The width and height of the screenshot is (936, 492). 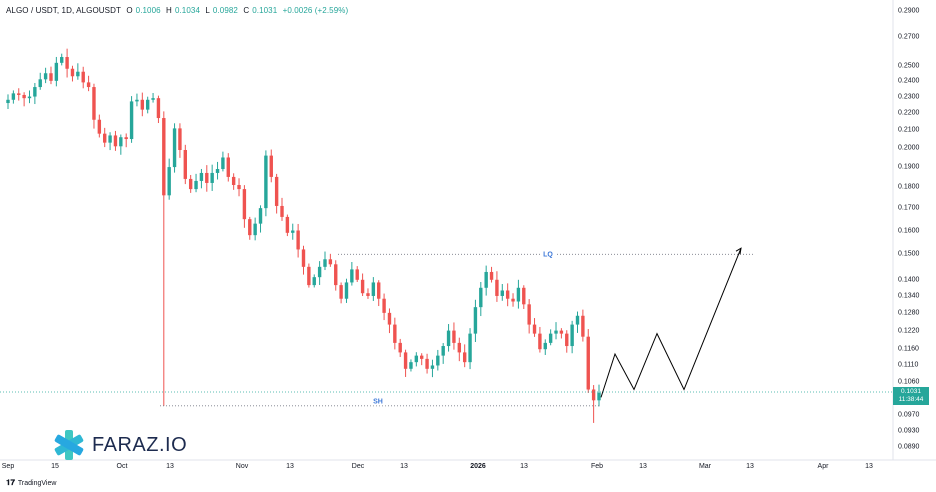 What do you see at coordinates (597, 466) in the screenshot?
I see `time-tick-label: Feb` at bounding box center [597, 466].